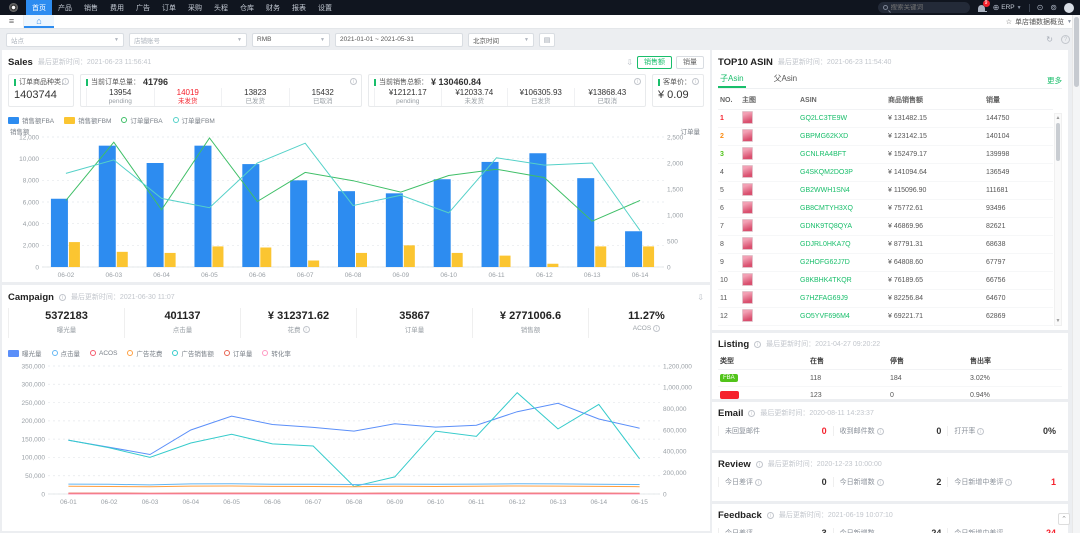 The height and width of the screenshot is (533, 1080). Describe the element at coordinates (885, 136) in the screenshot. I see `asin-table-row: 2 GBPMG62KXD ¥ 123142.15 140104` at that location.